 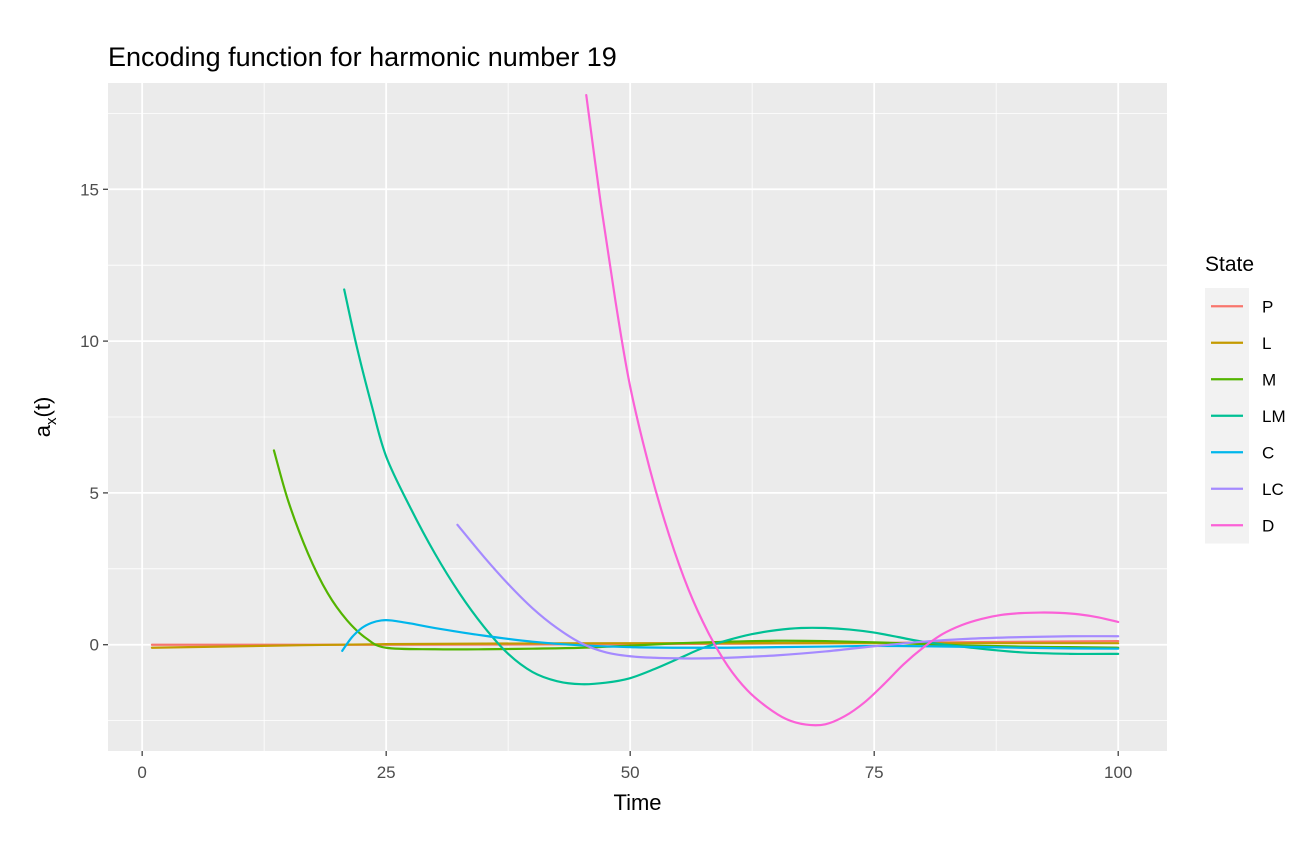 I want to click on y-axis-label-suffix: (t), so click(x=42, y=407).